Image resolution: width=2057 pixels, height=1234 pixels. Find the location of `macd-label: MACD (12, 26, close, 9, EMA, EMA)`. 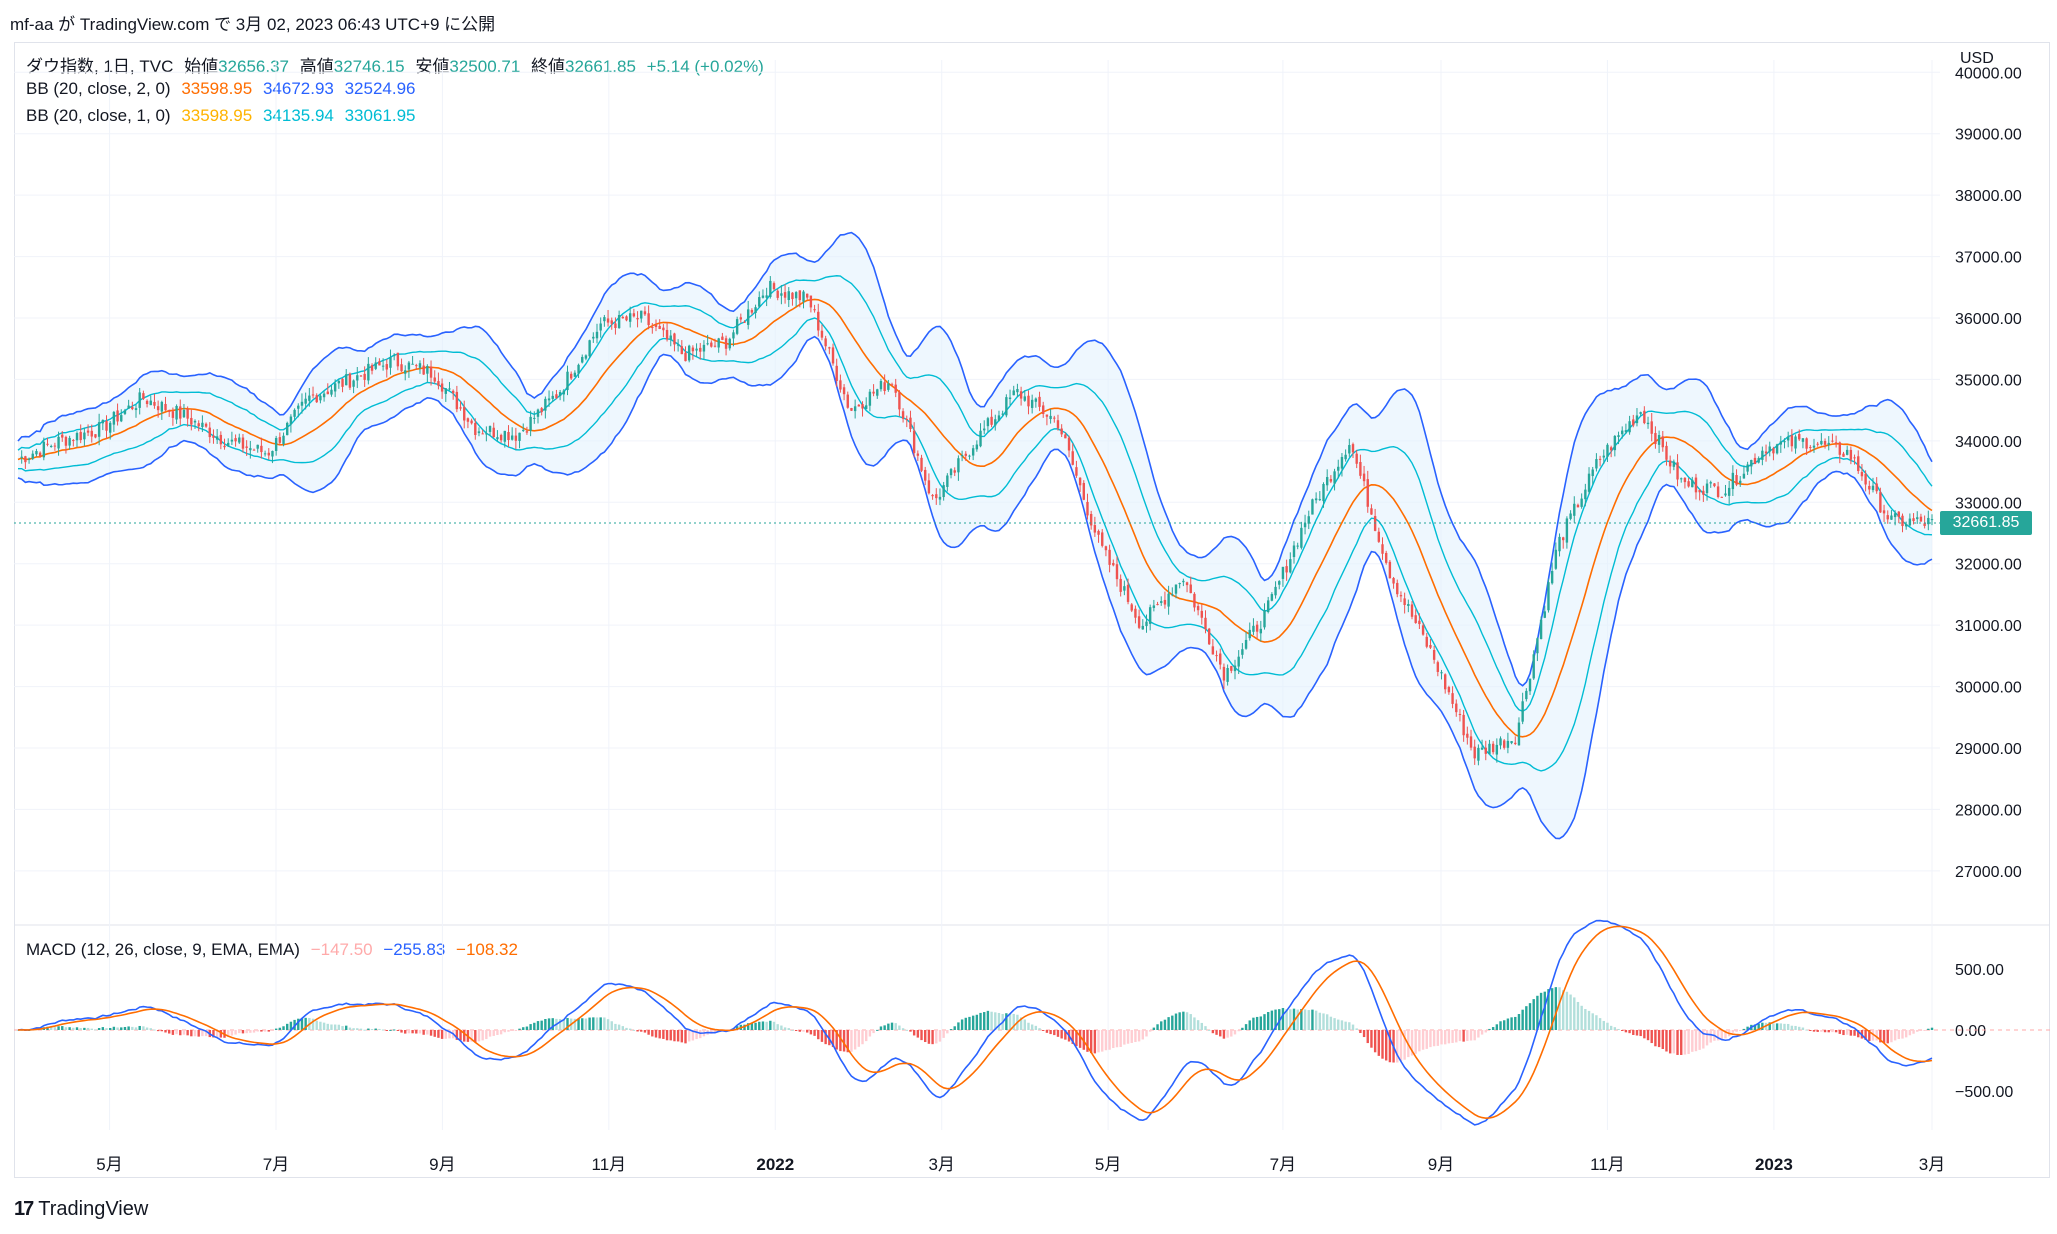

macd-label: MACD (12, 26, close, 9, EMA, EMA) is located at coordinates (163, 949).